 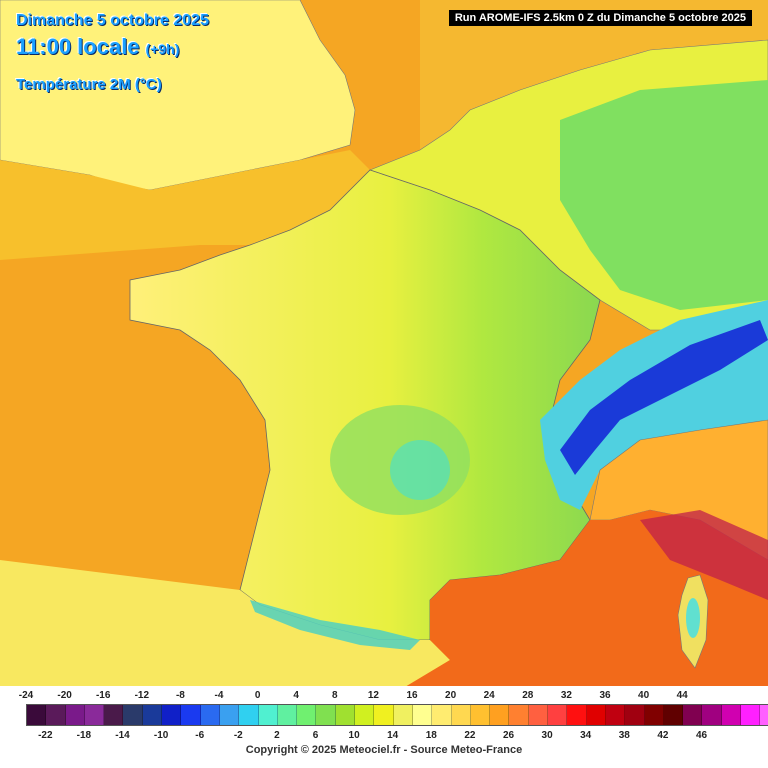 I want to click on legend-tick-label: 16, so click(x=412, y=695).